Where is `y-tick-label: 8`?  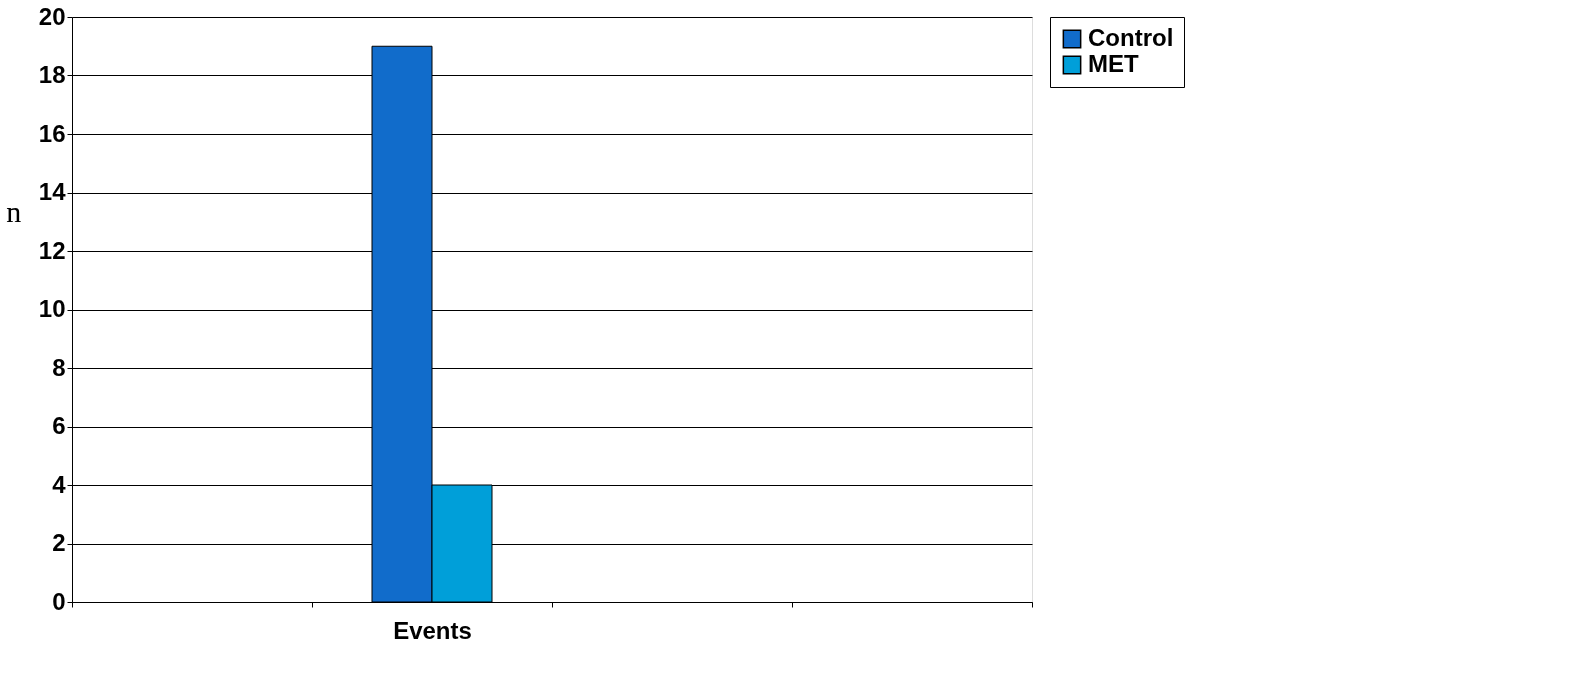 y-tick-label: 8 is located at coordinates (59, 367).